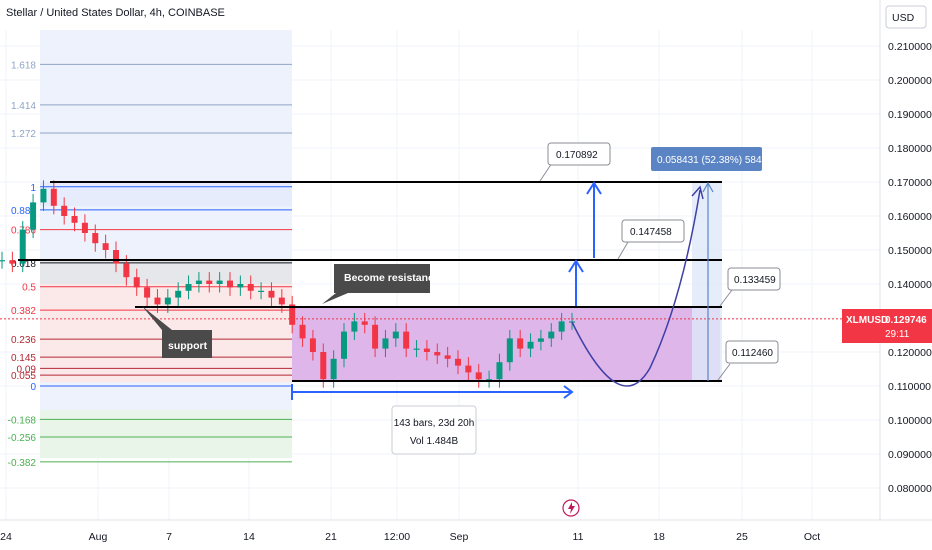 This screenshot has width=932, height=550. What do you see at coordinates (910, 149) in the screenshot?
I see `price-tick-label: 0.180000` at bounding box center [910, 149].